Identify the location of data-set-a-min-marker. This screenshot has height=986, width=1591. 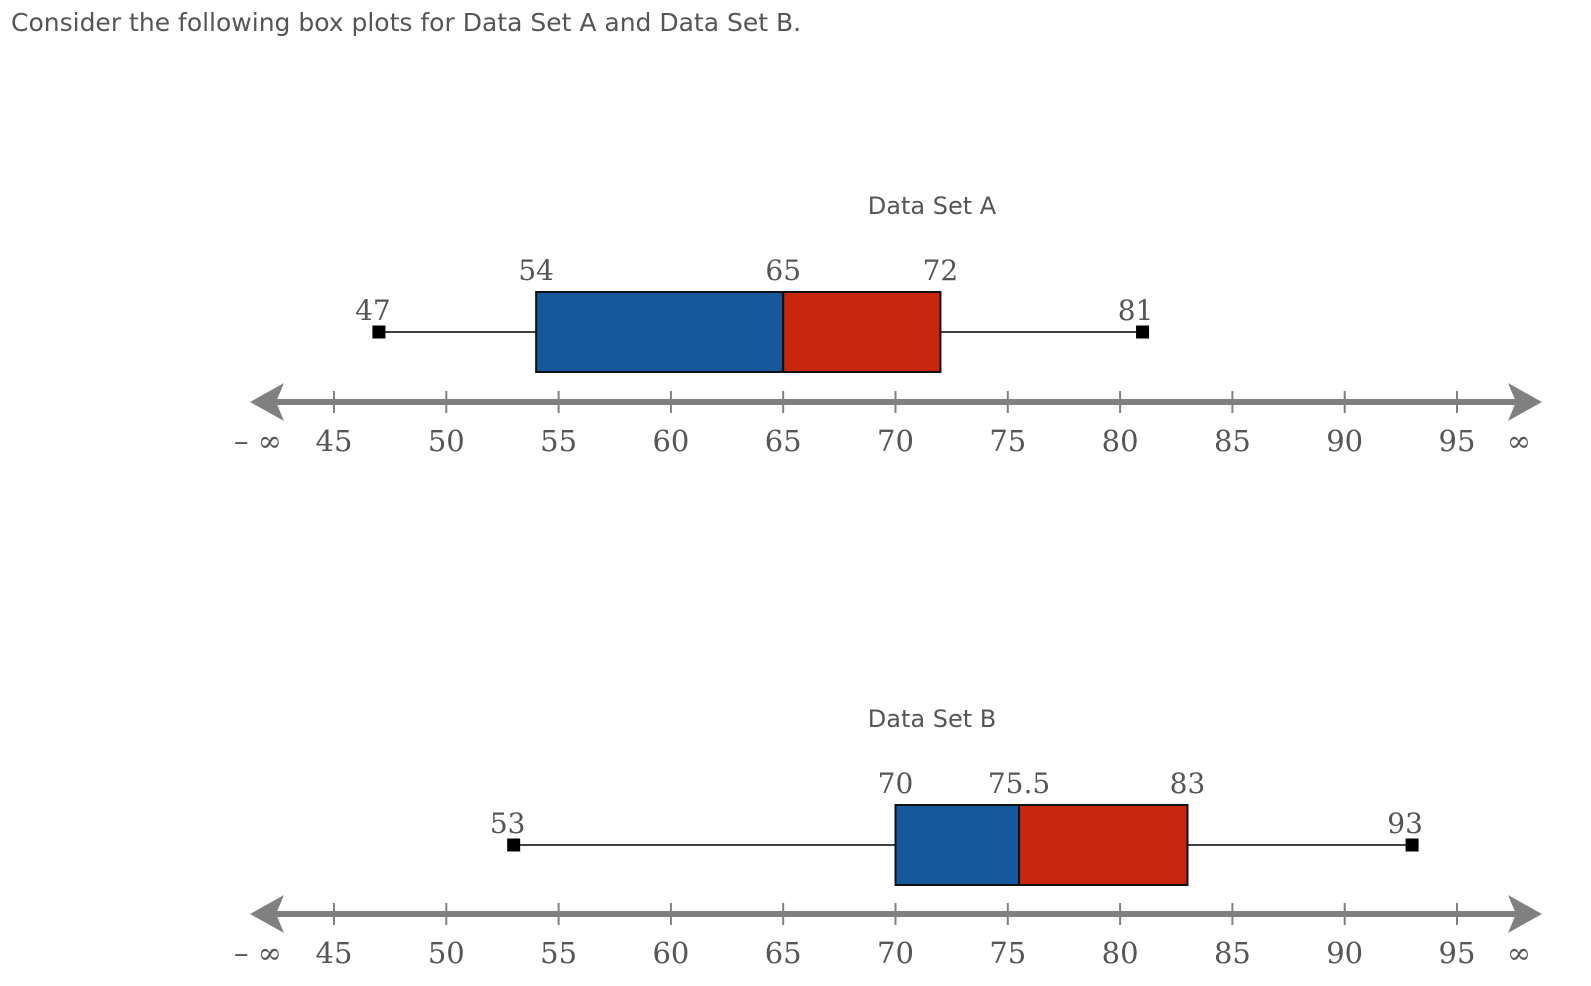
(379, 332).